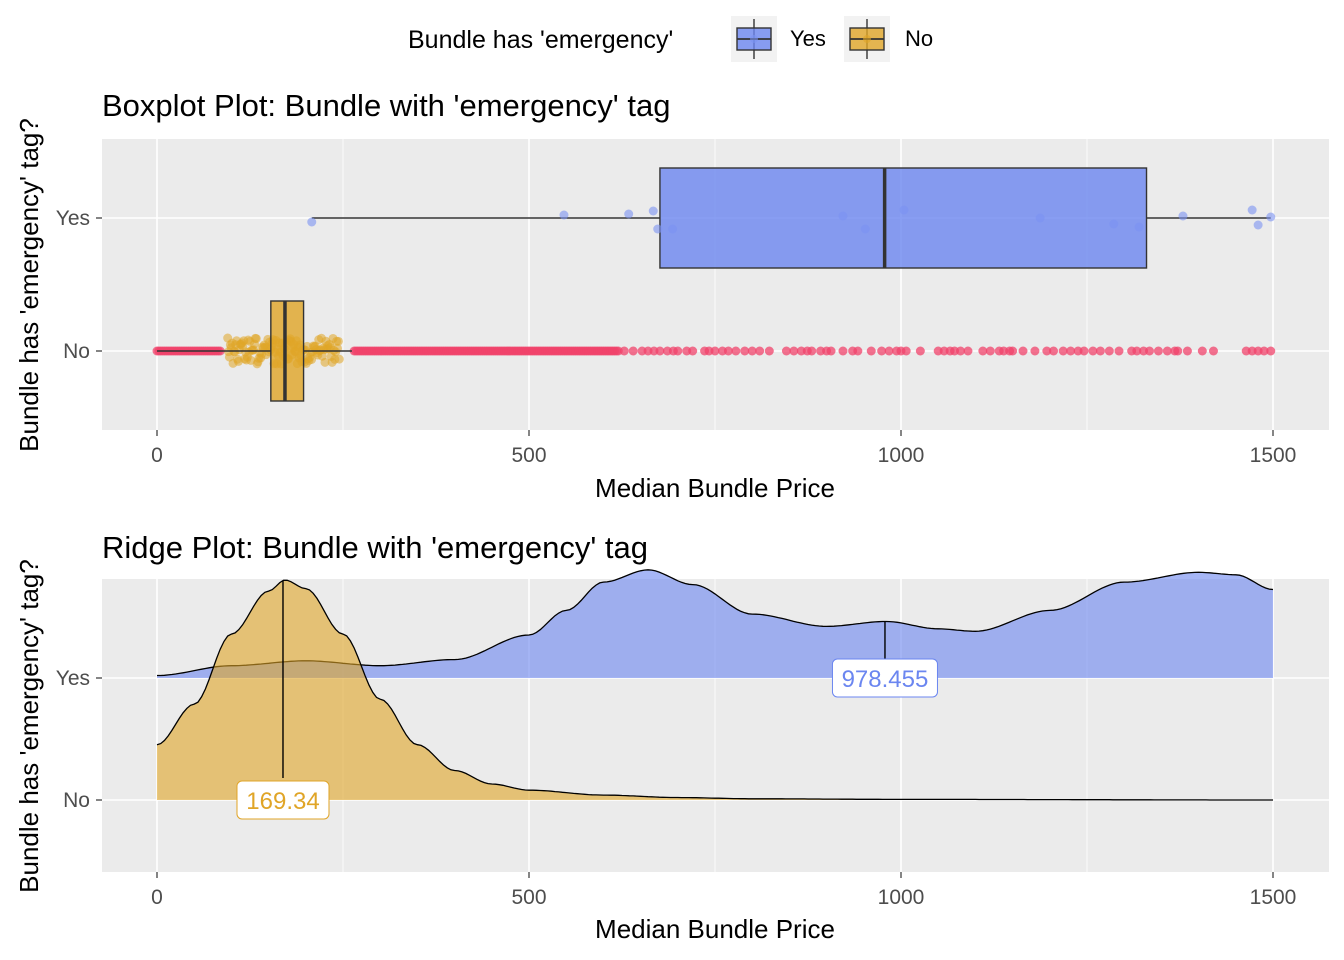  I want to click on ridge-x-tick-label: 0, so click(157, 897).